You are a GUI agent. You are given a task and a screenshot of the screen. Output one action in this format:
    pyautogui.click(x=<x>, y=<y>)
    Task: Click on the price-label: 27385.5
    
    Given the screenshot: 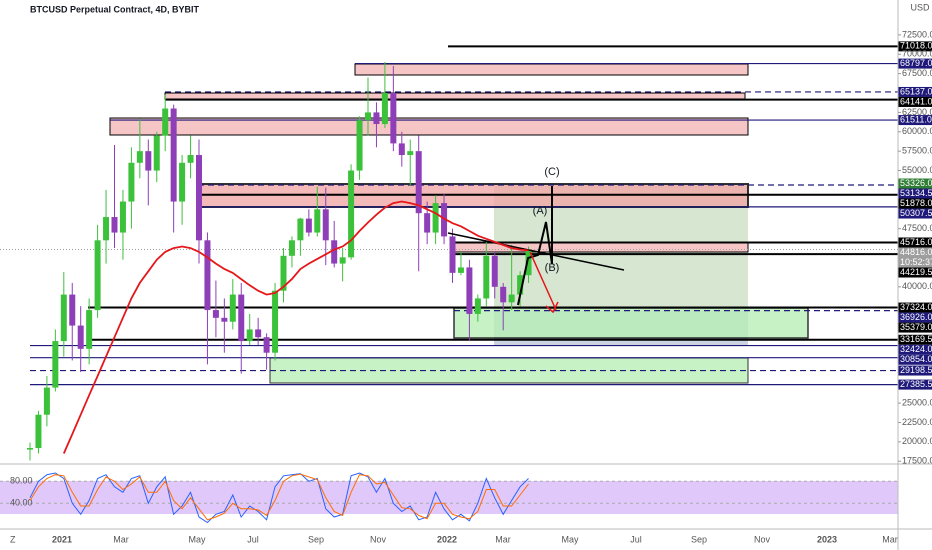 What is the action you would take?
    pyautogui.click(x=916, y=384)
    